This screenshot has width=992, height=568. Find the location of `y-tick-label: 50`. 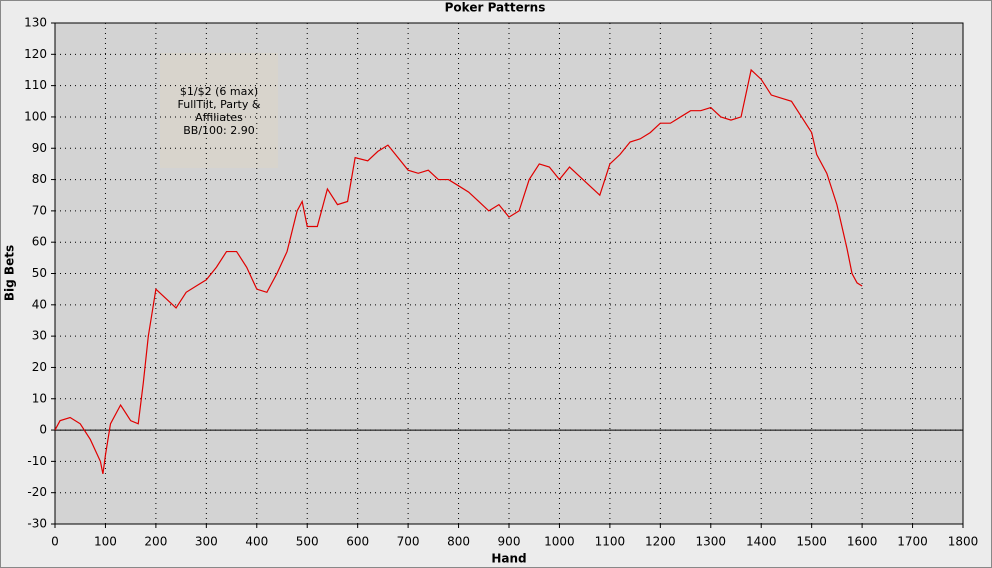

y-tick-label: 50 is located at coordinates (39, 273).